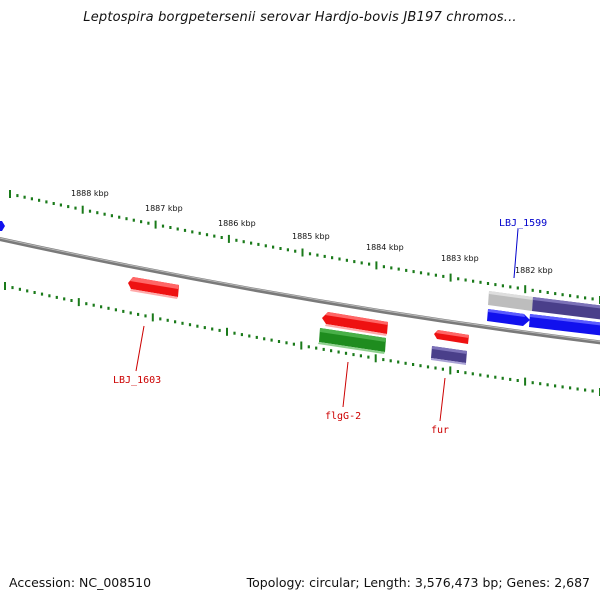 The height and width of the screenshot is (600, 600). What do you see at coordinates (343, 416) in the screenshot?
I see `gene-label-flgg-2: flgG-2` at bounding box center [343, 416].